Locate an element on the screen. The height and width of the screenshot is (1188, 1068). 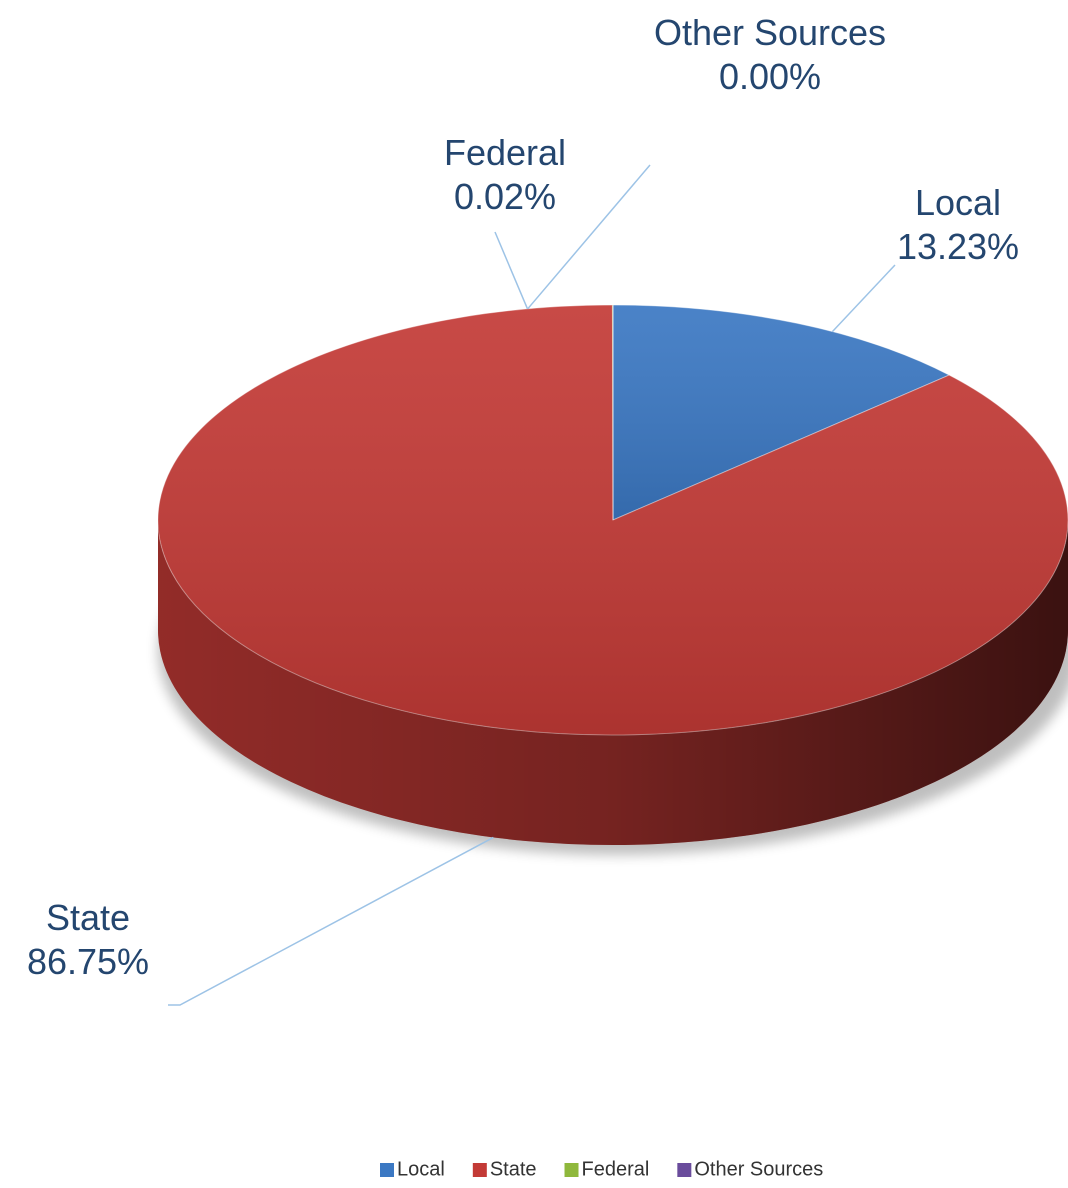
legend-label: Other Sources is located at coordinates (758, 1169).